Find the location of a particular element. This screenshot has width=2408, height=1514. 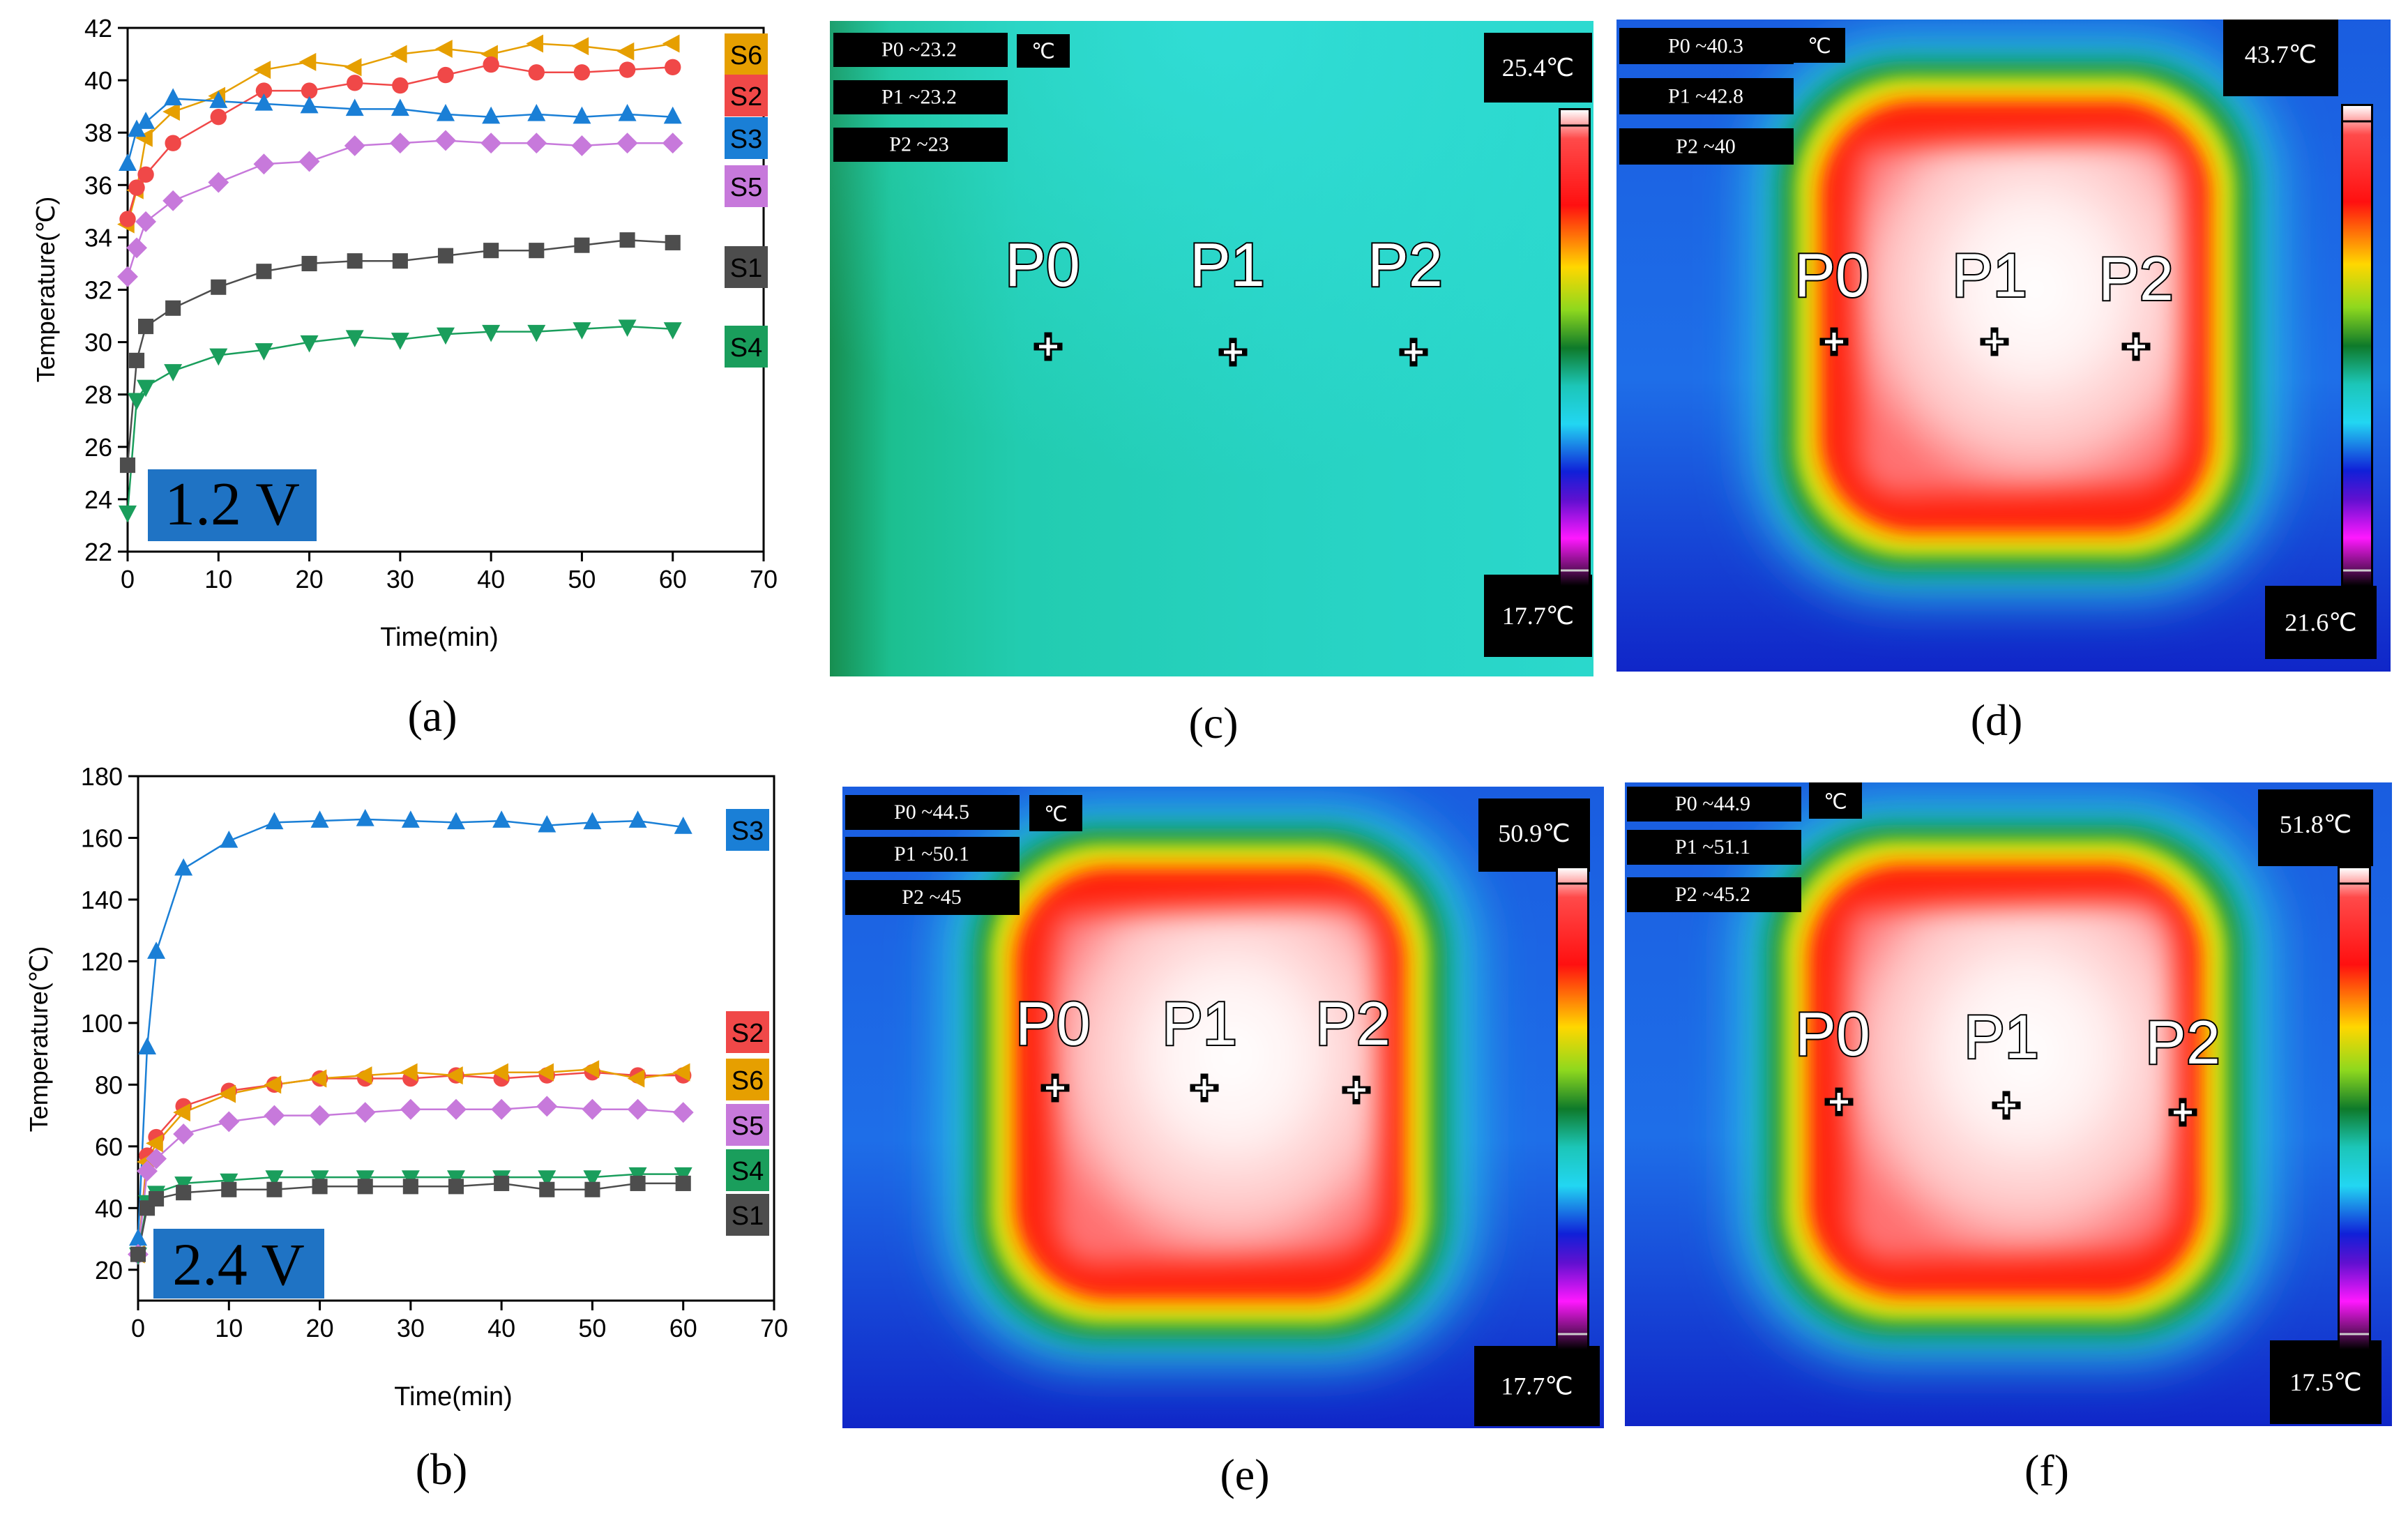

x-tick-label: 10 is located at coordinates (218, 579).